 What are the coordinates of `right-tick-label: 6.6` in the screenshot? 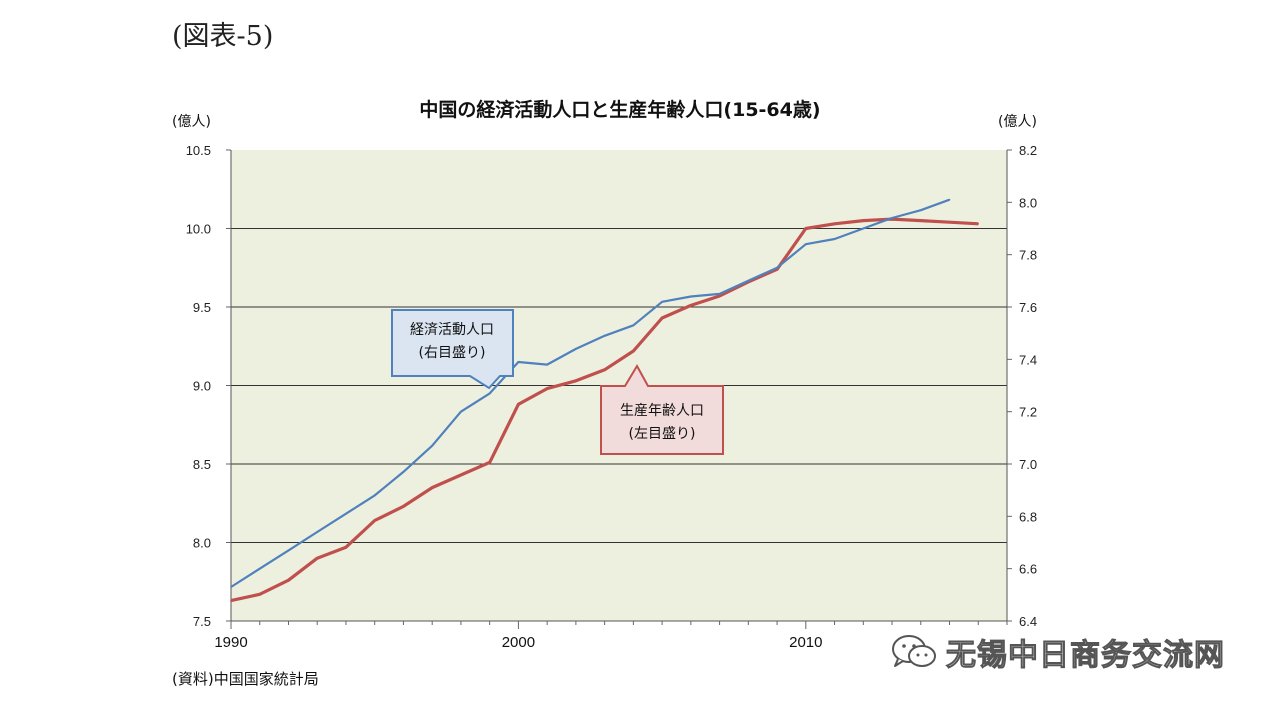 It's located at (1028, 569).